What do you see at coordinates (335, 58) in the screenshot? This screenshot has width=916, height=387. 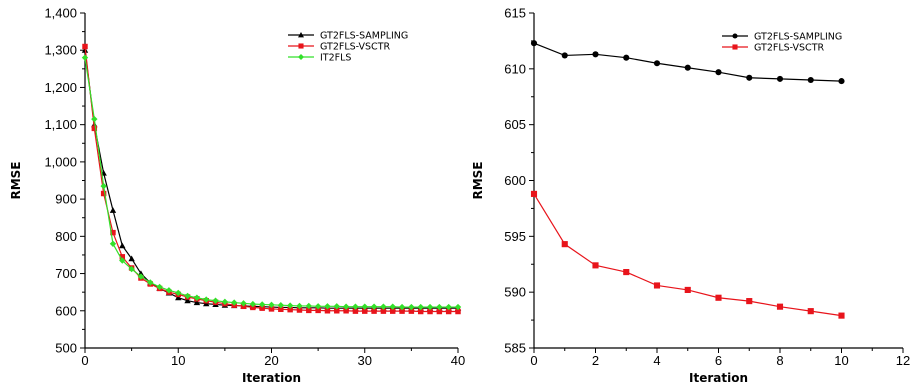 I see `legend-label: IT2FLS` at bounding box center [335, 58].